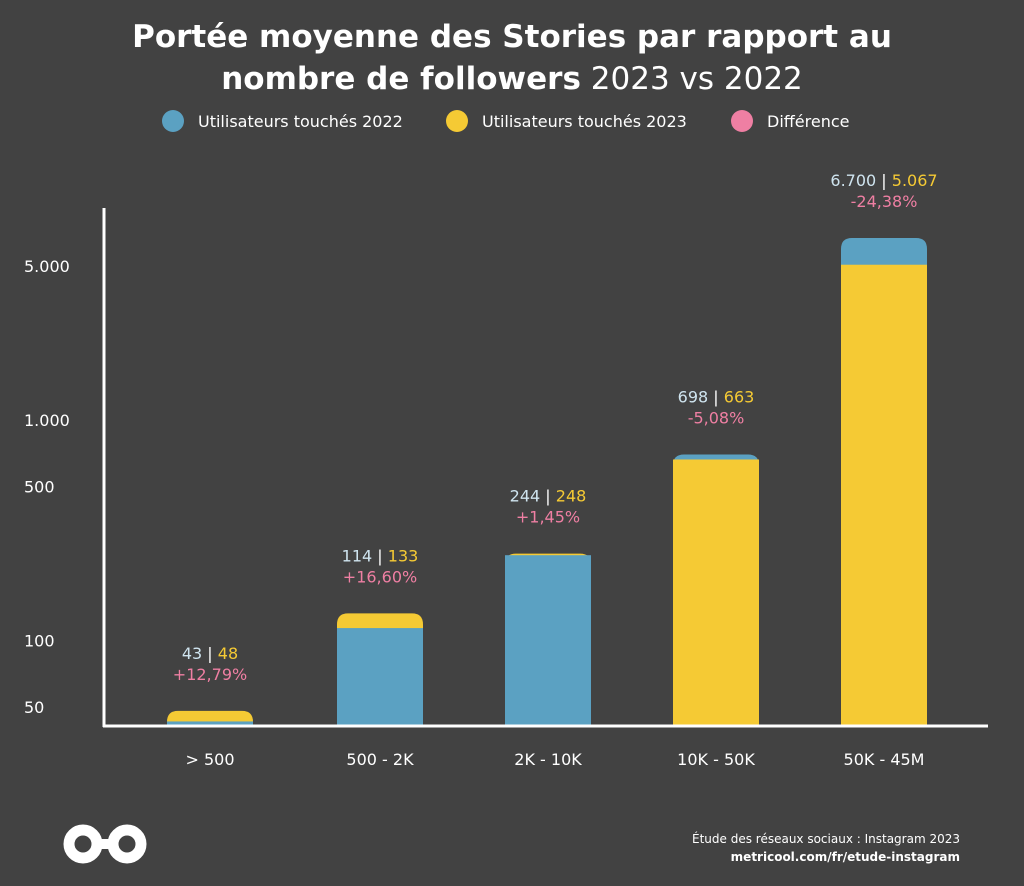 The width and height of the screenshot is (1024, 886). Describe the element at coordinates (47, 266) in the screenshot. I see `y-tick-label-4: 5.000` at that location.